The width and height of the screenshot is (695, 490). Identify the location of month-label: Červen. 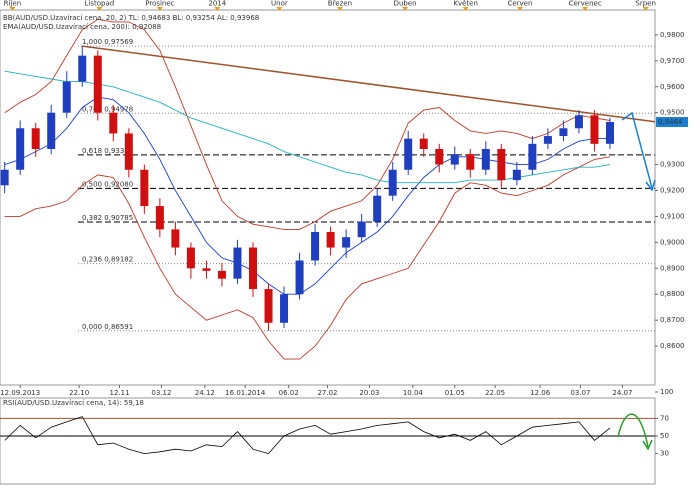
(519, 4).